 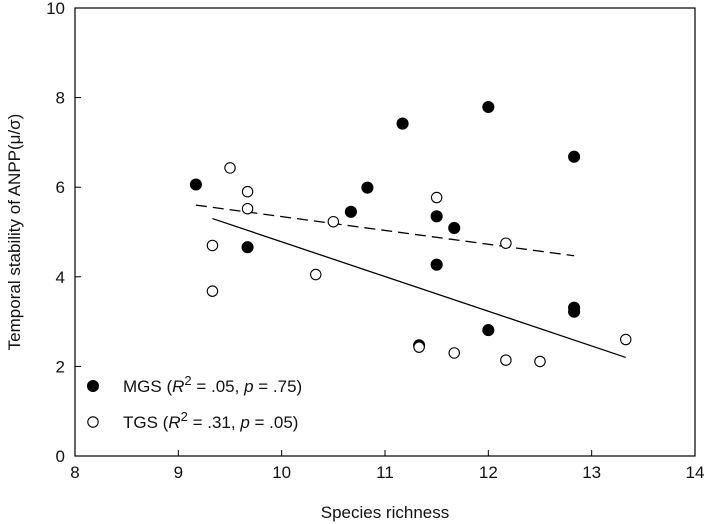 I want to click on x-tick-label: 9, so click(x=178, y=472).